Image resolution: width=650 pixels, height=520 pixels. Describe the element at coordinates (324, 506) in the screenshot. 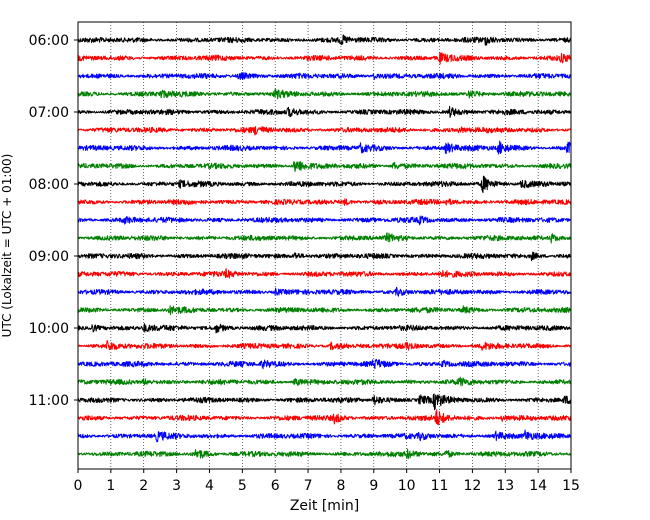

I see `x-axis-title: Zeit [min]` at that location.